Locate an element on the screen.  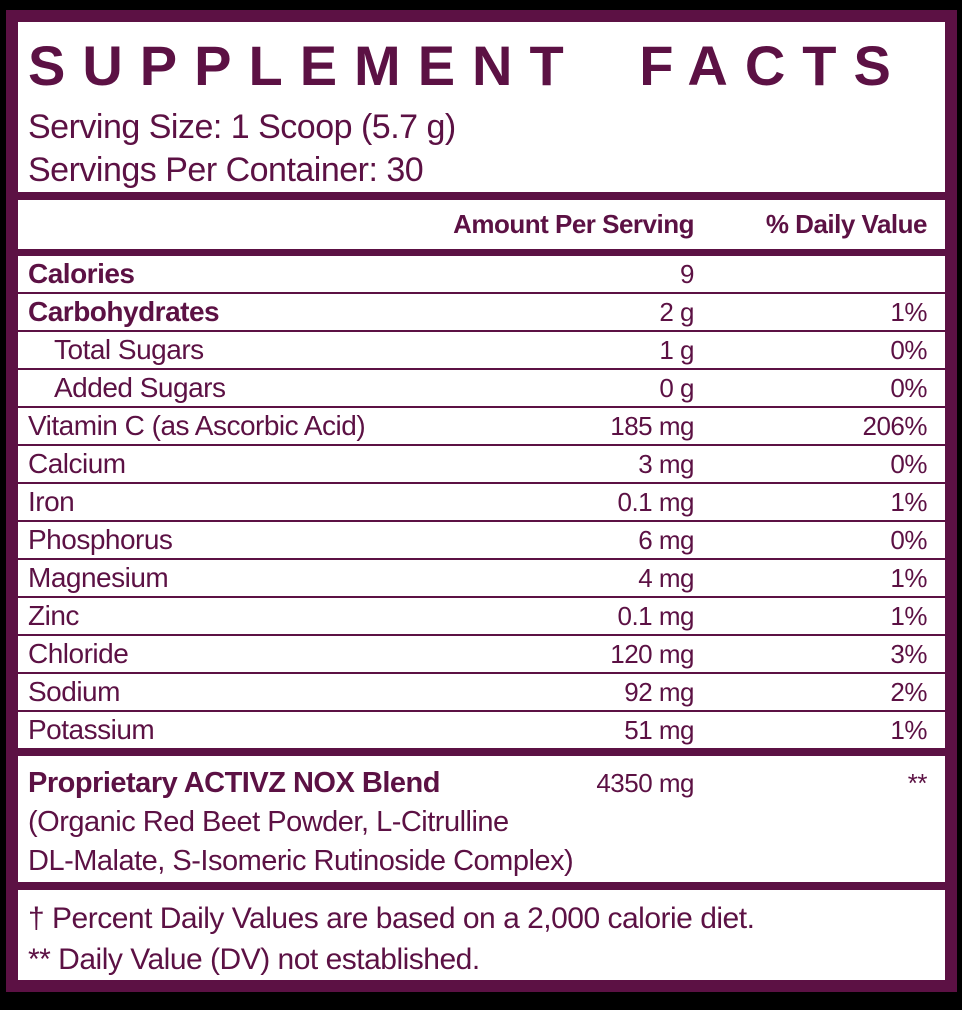
nutrient-name: Magnesium is located at coordinates (98, 577).